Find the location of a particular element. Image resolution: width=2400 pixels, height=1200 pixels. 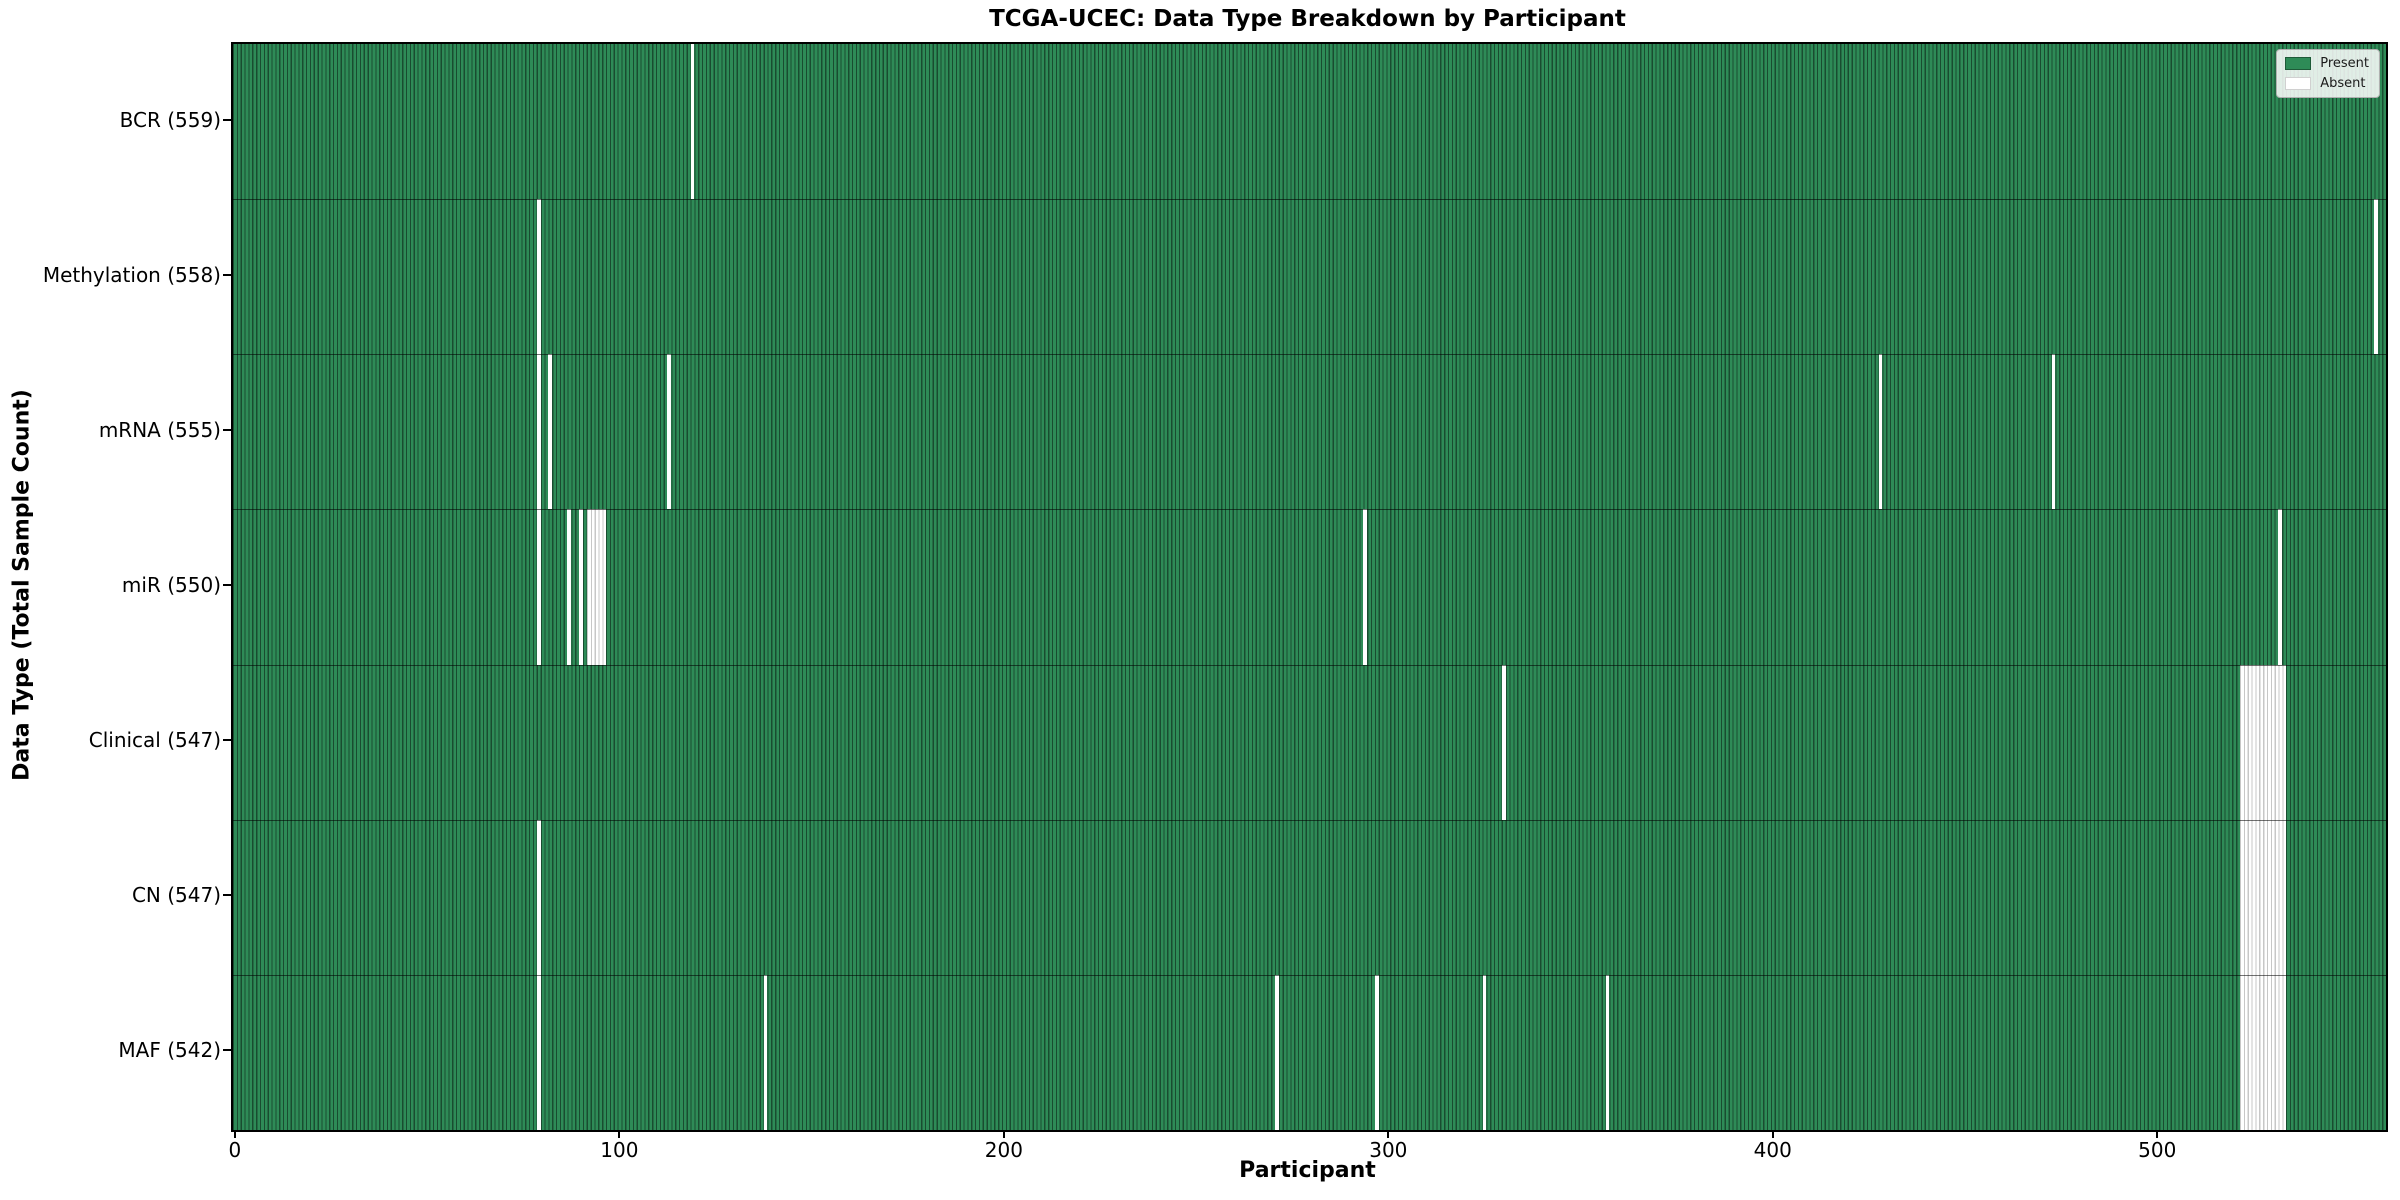

legend-entries: Present Absent is located at coordinates (2327, 73).